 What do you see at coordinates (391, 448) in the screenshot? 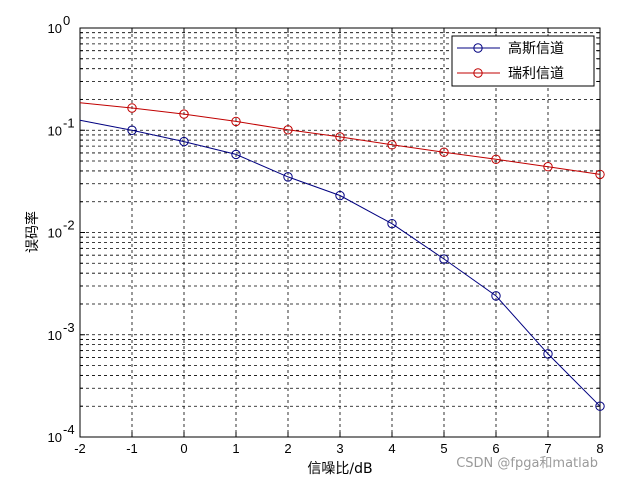
I see `x-tick-label: 4` at bounding box center [391, 448].